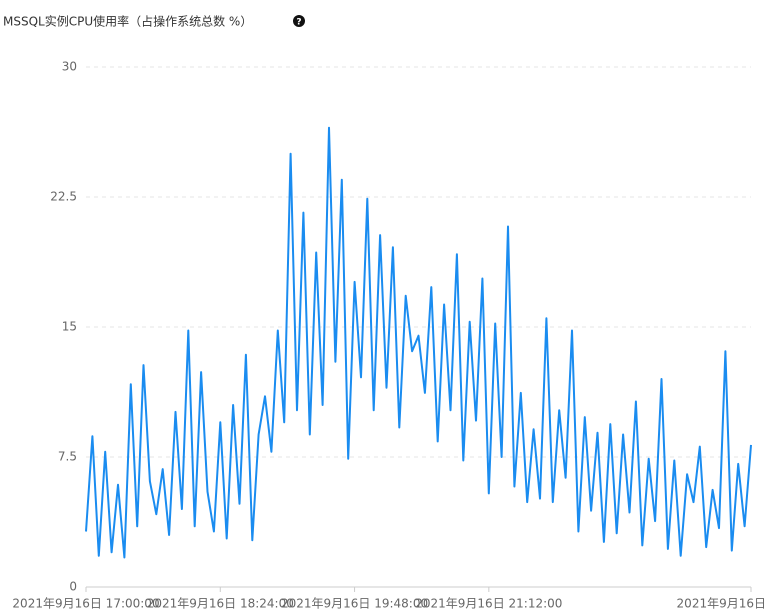 The width and height of the screenshot is (770, 615). I want to click on y-tick-label: 22.5, so click(63, 197).